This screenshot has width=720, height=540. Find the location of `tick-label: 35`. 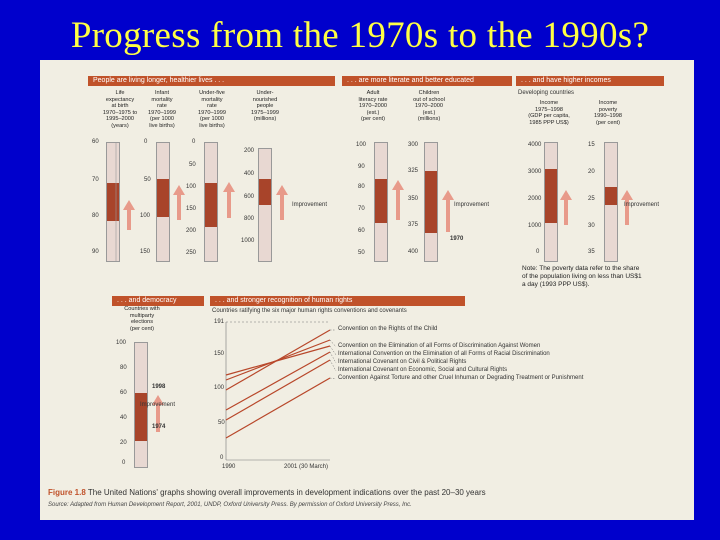

tick-label: 35 is located at coordinates (591, 252).